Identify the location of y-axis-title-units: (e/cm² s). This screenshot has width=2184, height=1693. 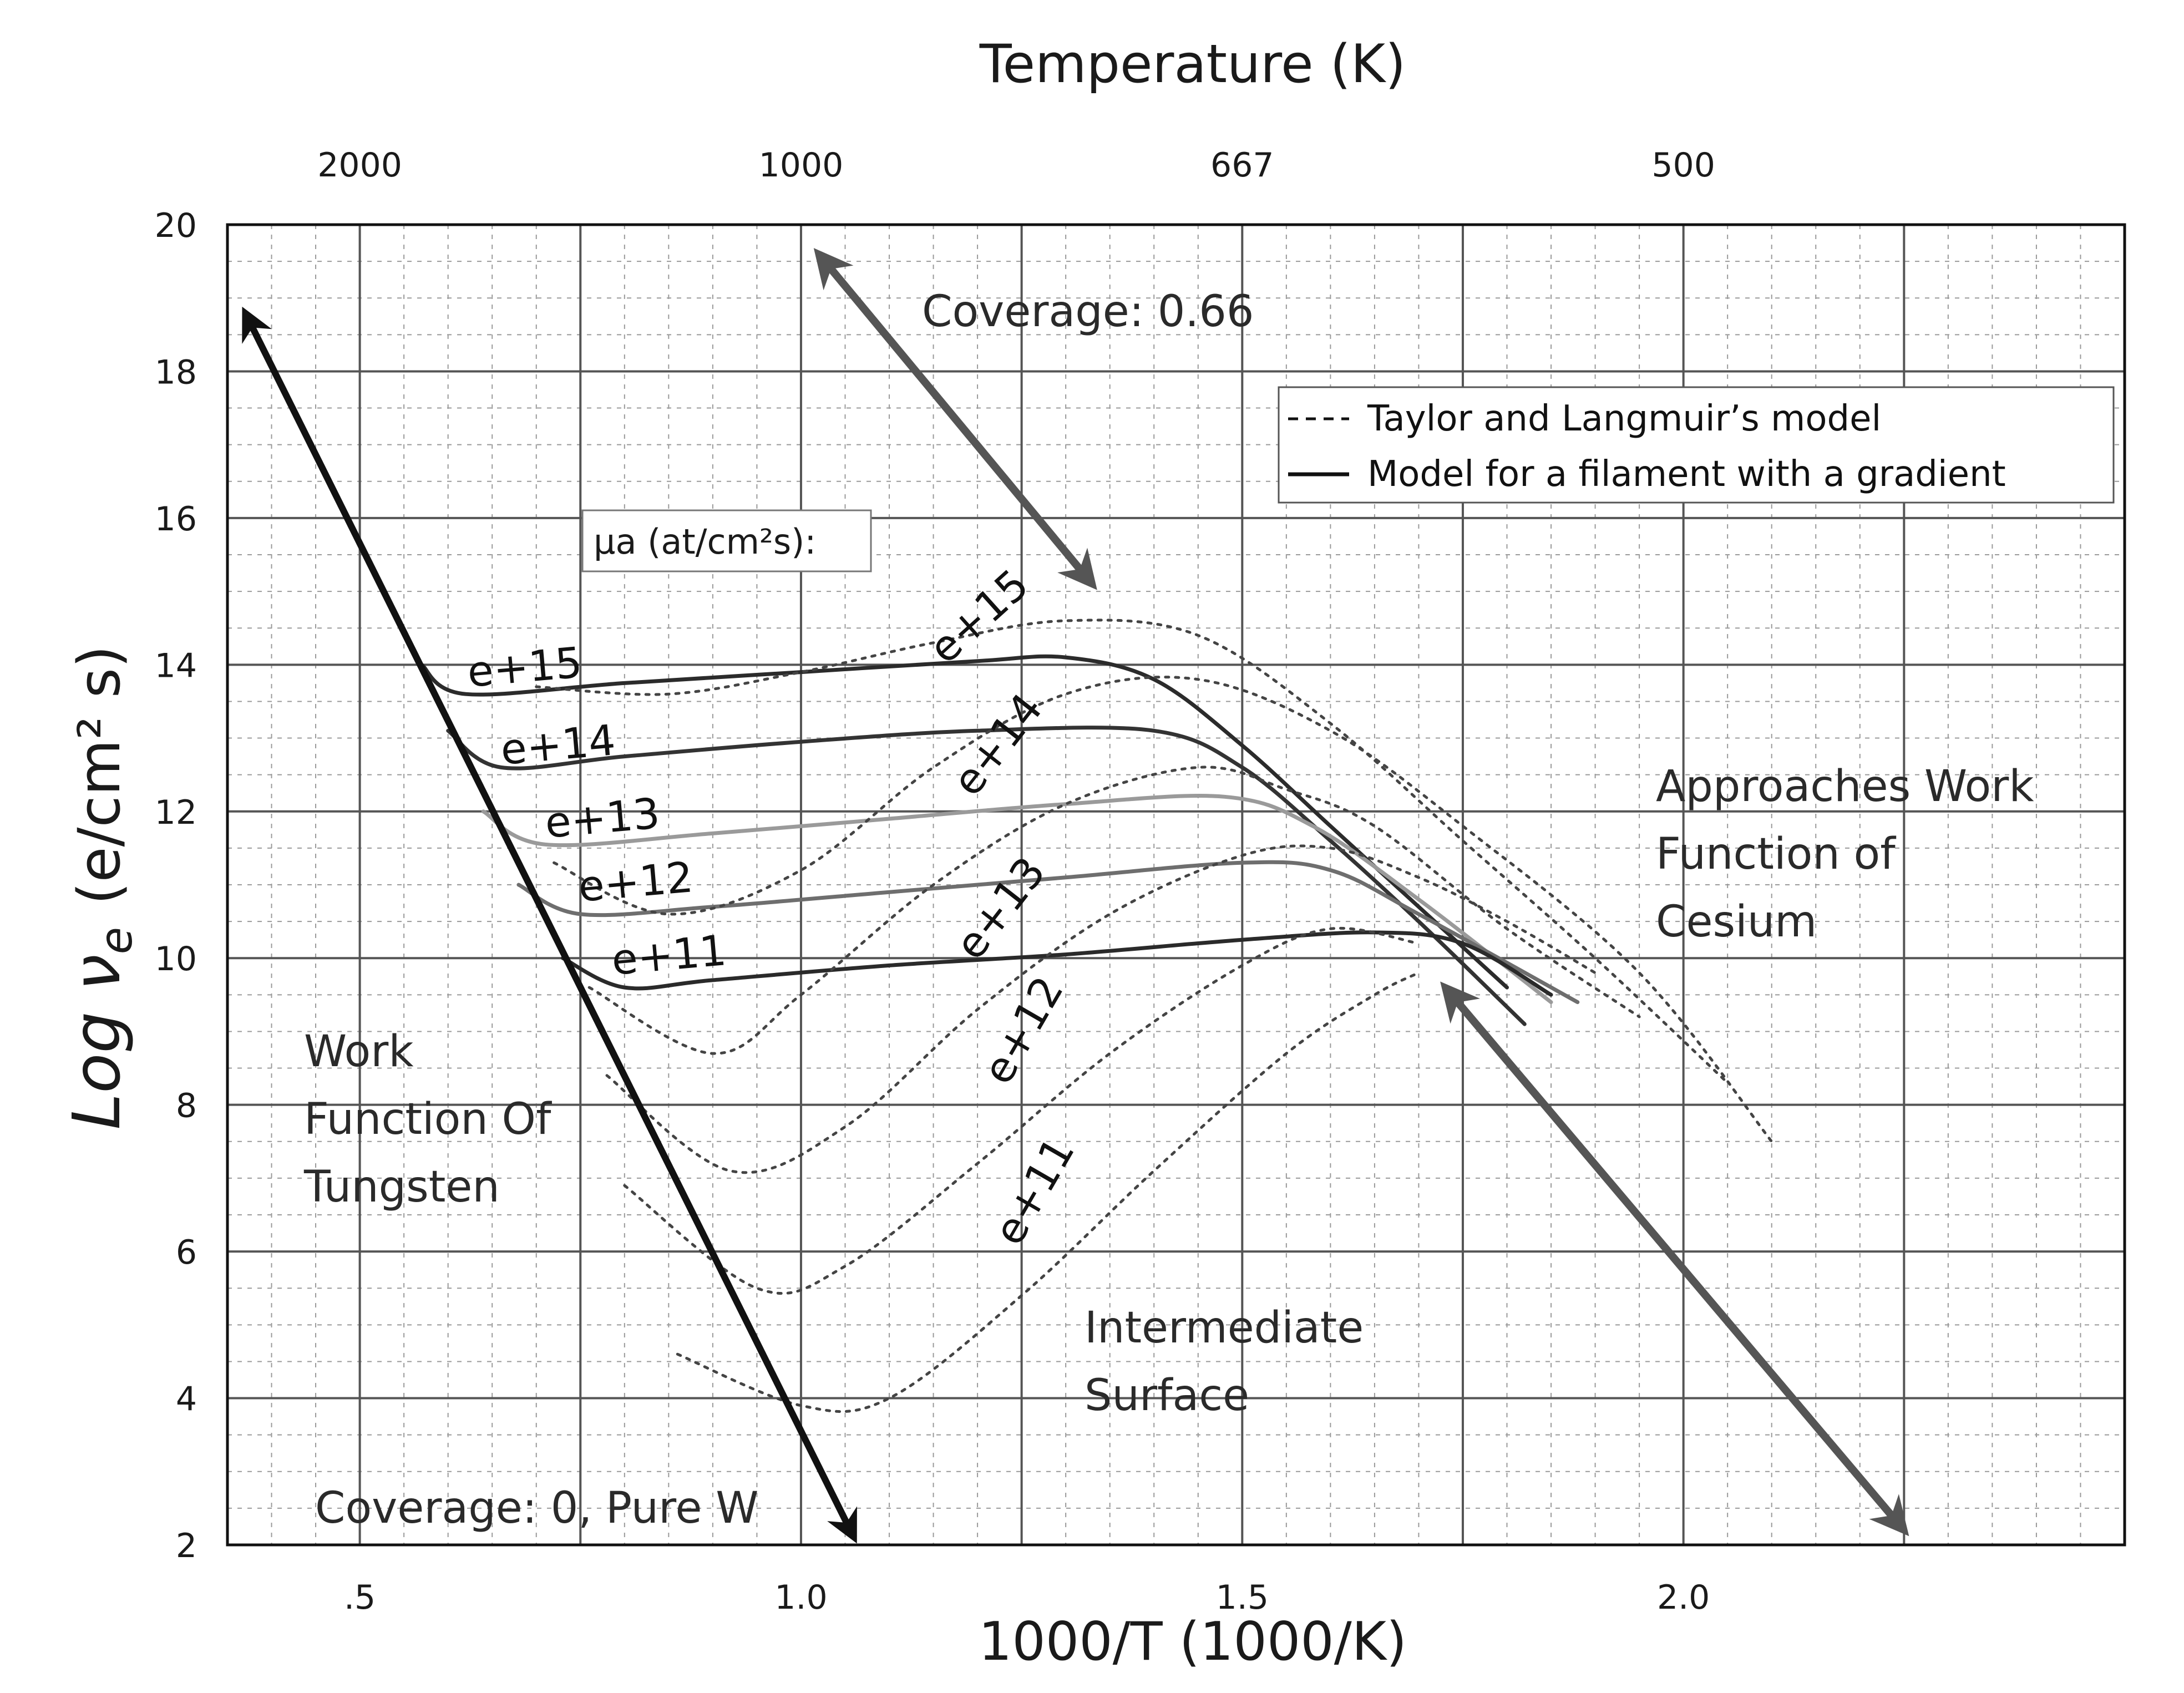
(99, 775).